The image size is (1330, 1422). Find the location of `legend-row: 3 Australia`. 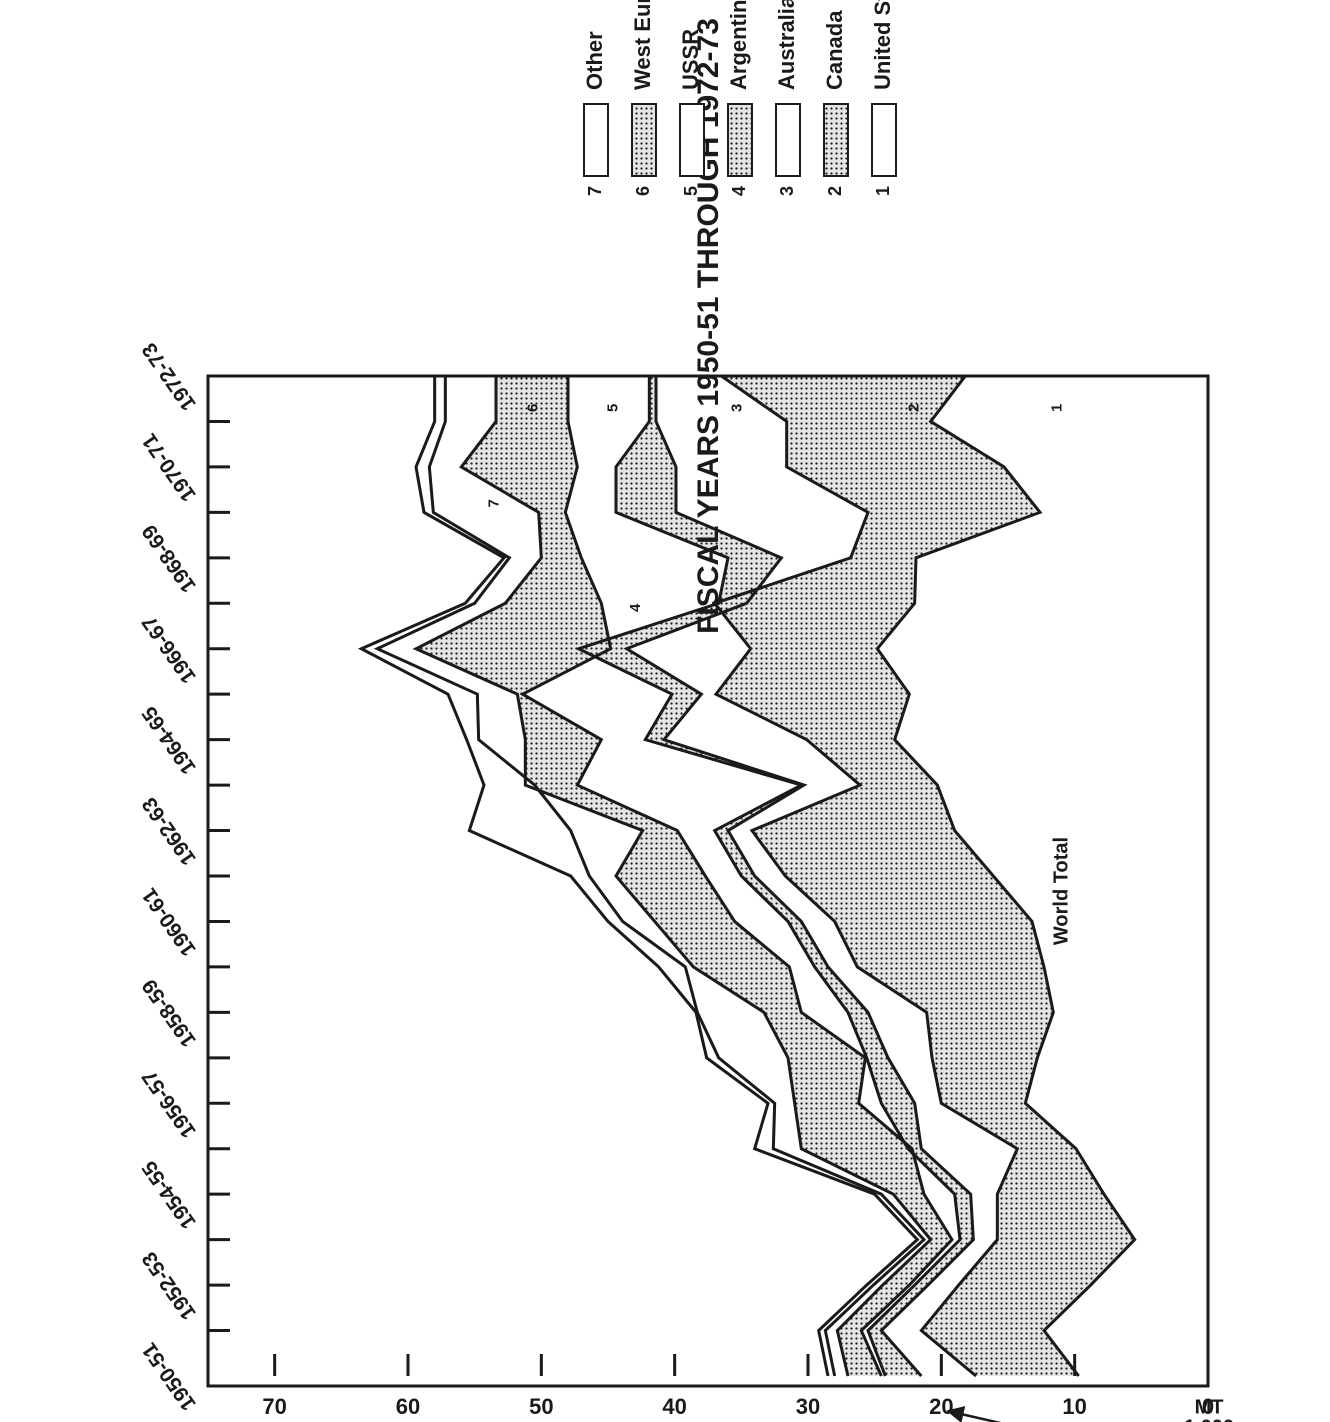

legend-row: 3 Australia is located at coordinates (787, 98).